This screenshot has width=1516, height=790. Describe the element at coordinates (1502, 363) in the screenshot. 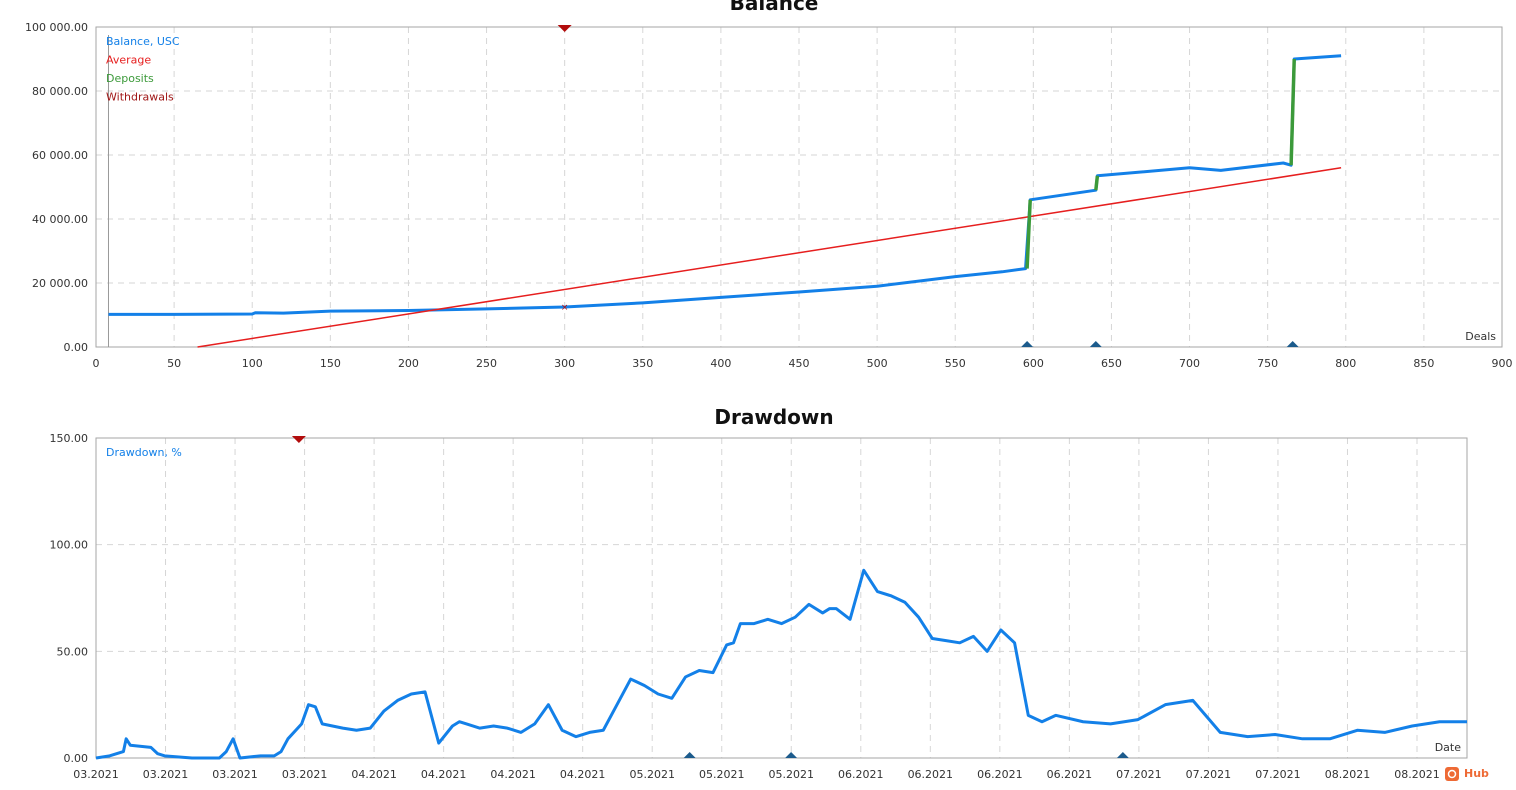

I see `balance-x-tick-label: 900` at that location.